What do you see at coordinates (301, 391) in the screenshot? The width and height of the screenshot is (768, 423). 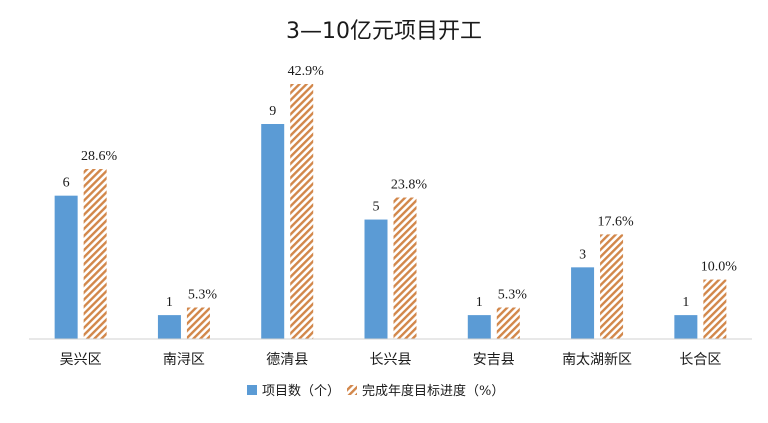 I see `legend-label-project-count: 项目数（个）` at bounding box center [301, 391].